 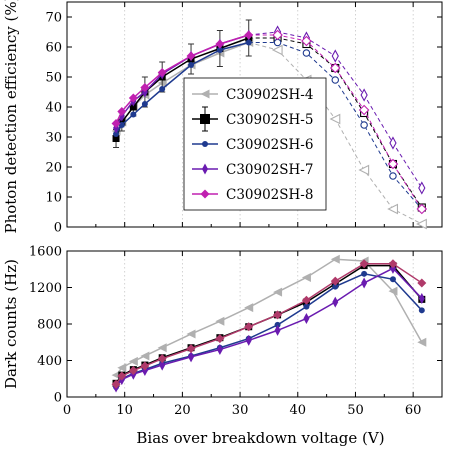 What do you see at coordinates (252, 119) in the screenshot?
I see `legend-entry: C30902SH-5` at bounding box center [252, 119].